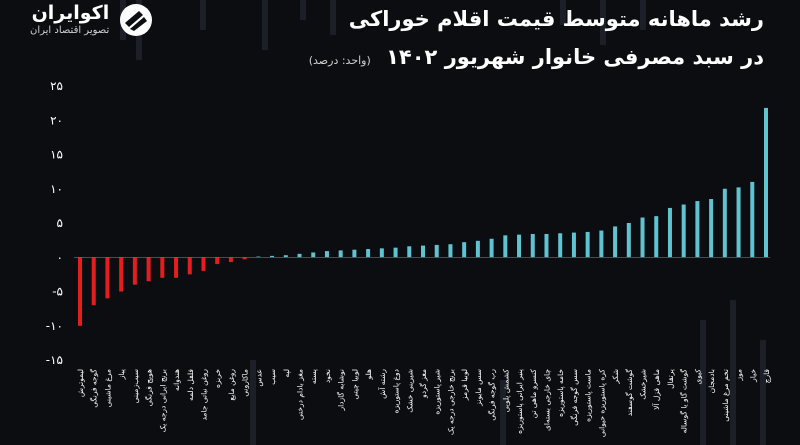 The height and width of the screenshot is (445, 800). Describe the element at coordinates (162, 400) in the screenshot. I see `x-tick-label: برنج ایرانی درجه یک` at that location.